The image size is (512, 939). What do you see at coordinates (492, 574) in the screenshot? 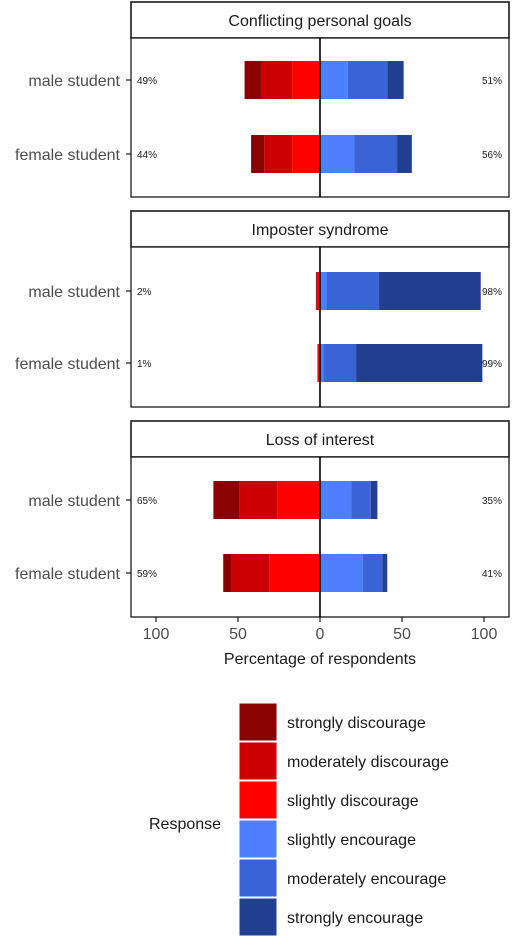
I see `right-percent-label: 41%` at bounding box center [492, 574].